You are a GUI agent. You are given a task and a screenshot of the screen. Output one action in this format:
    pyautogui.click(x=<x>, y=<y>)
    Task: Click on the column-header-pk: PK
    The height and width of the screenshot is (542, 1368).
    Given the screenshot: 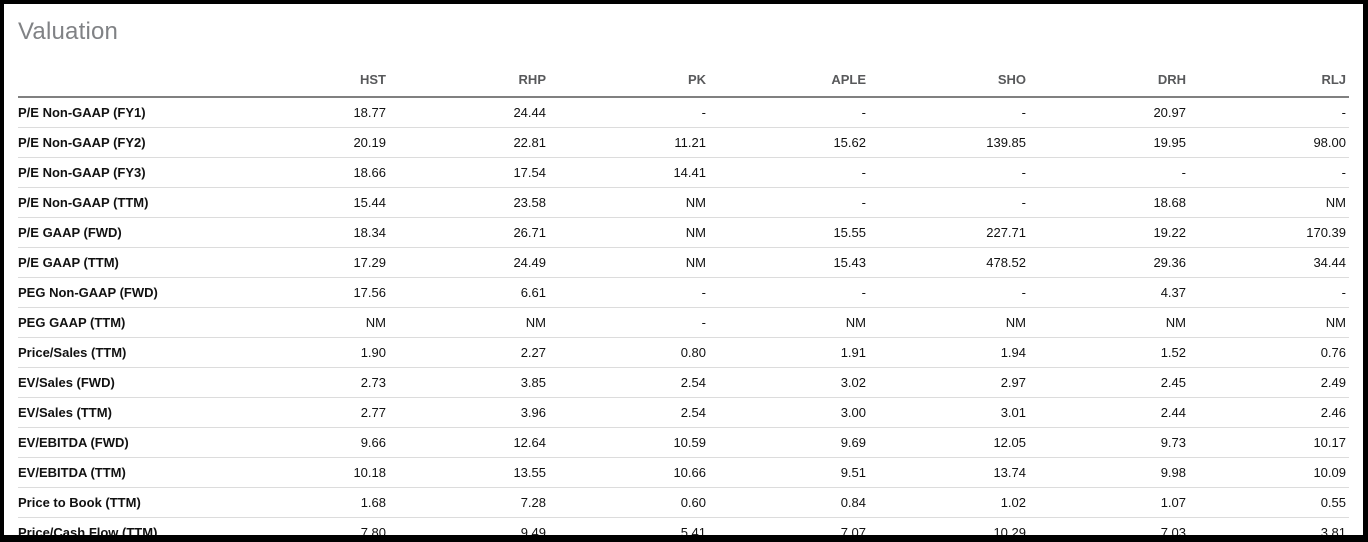 What is the action you would take?
    pyautogui.click(x=696, y=79)
    